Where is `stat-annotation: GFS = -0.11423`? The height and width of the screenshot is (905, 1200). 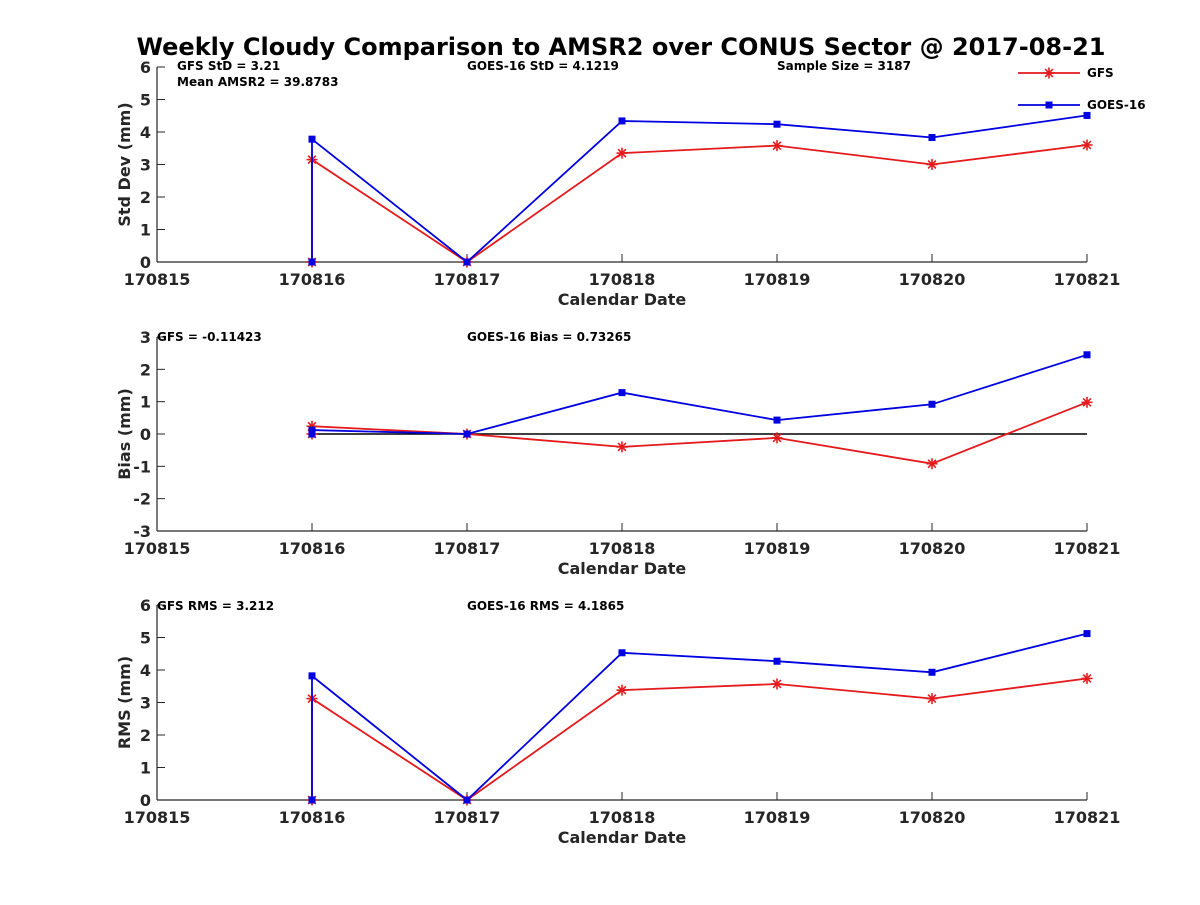 stat-annotation: GFS = -0.11423 is located at coordinates (209, 337).